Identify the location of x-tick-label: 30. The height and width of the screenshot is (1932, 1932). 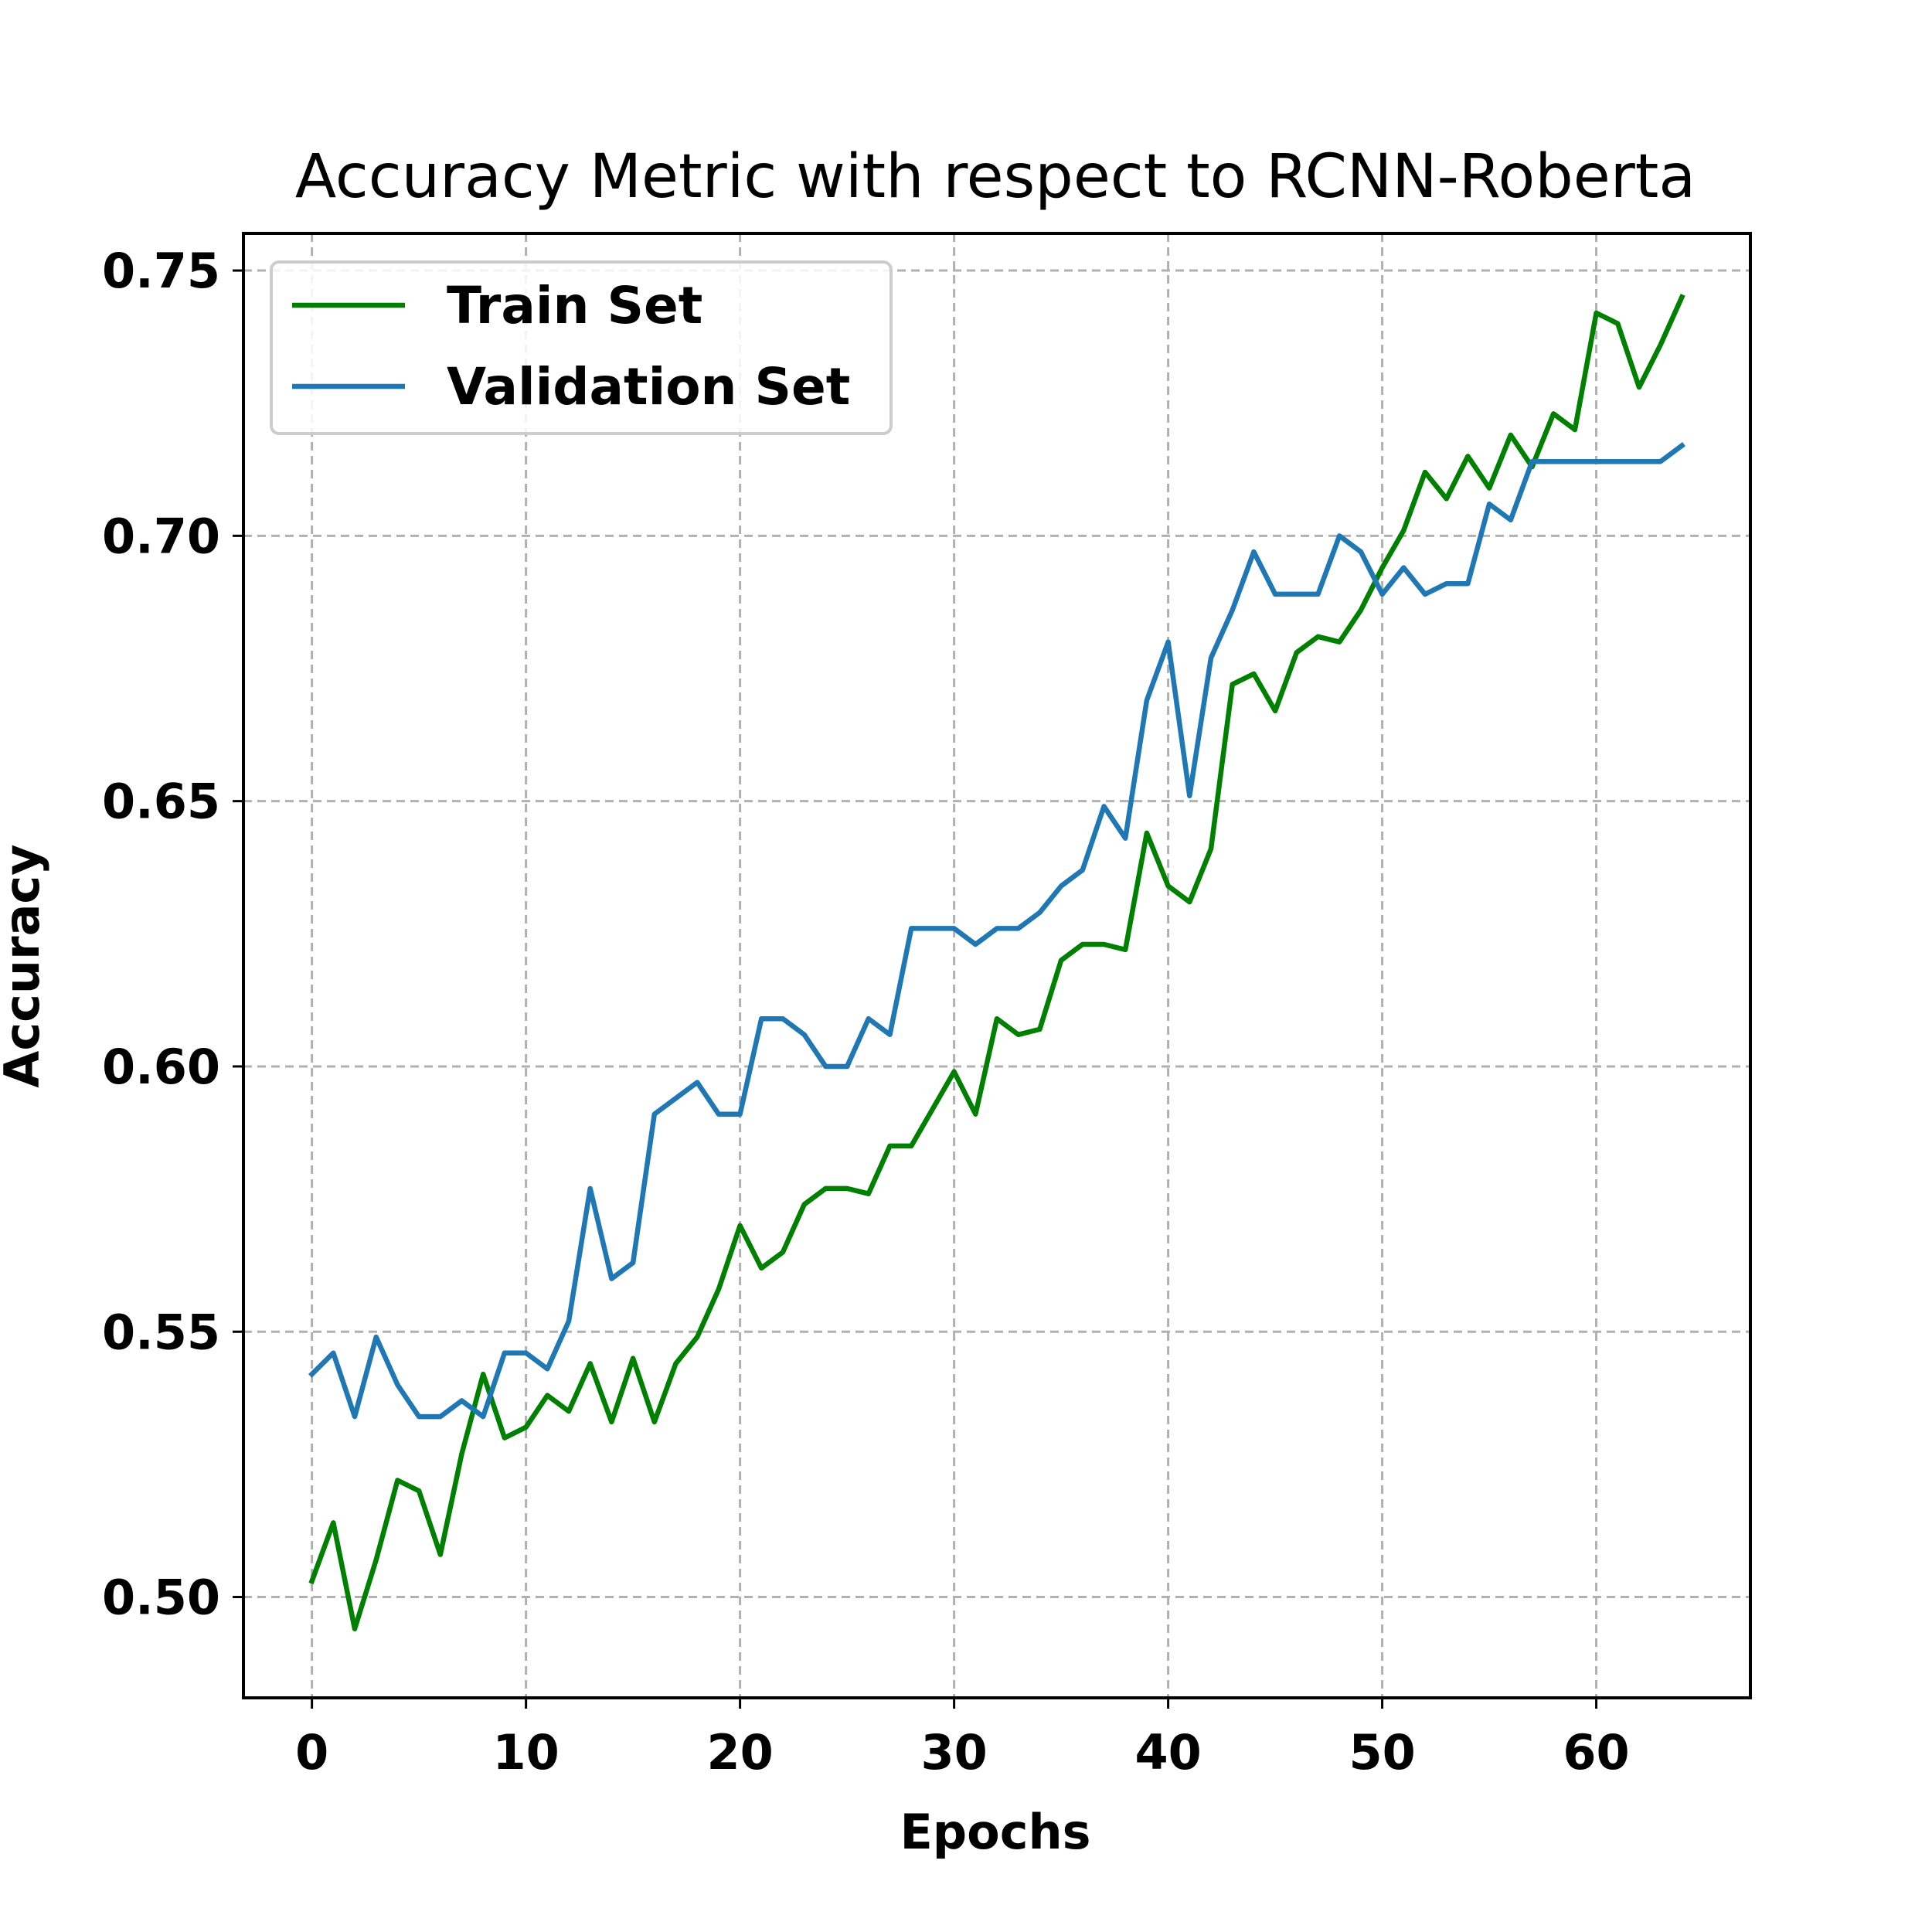
(954, 1753).